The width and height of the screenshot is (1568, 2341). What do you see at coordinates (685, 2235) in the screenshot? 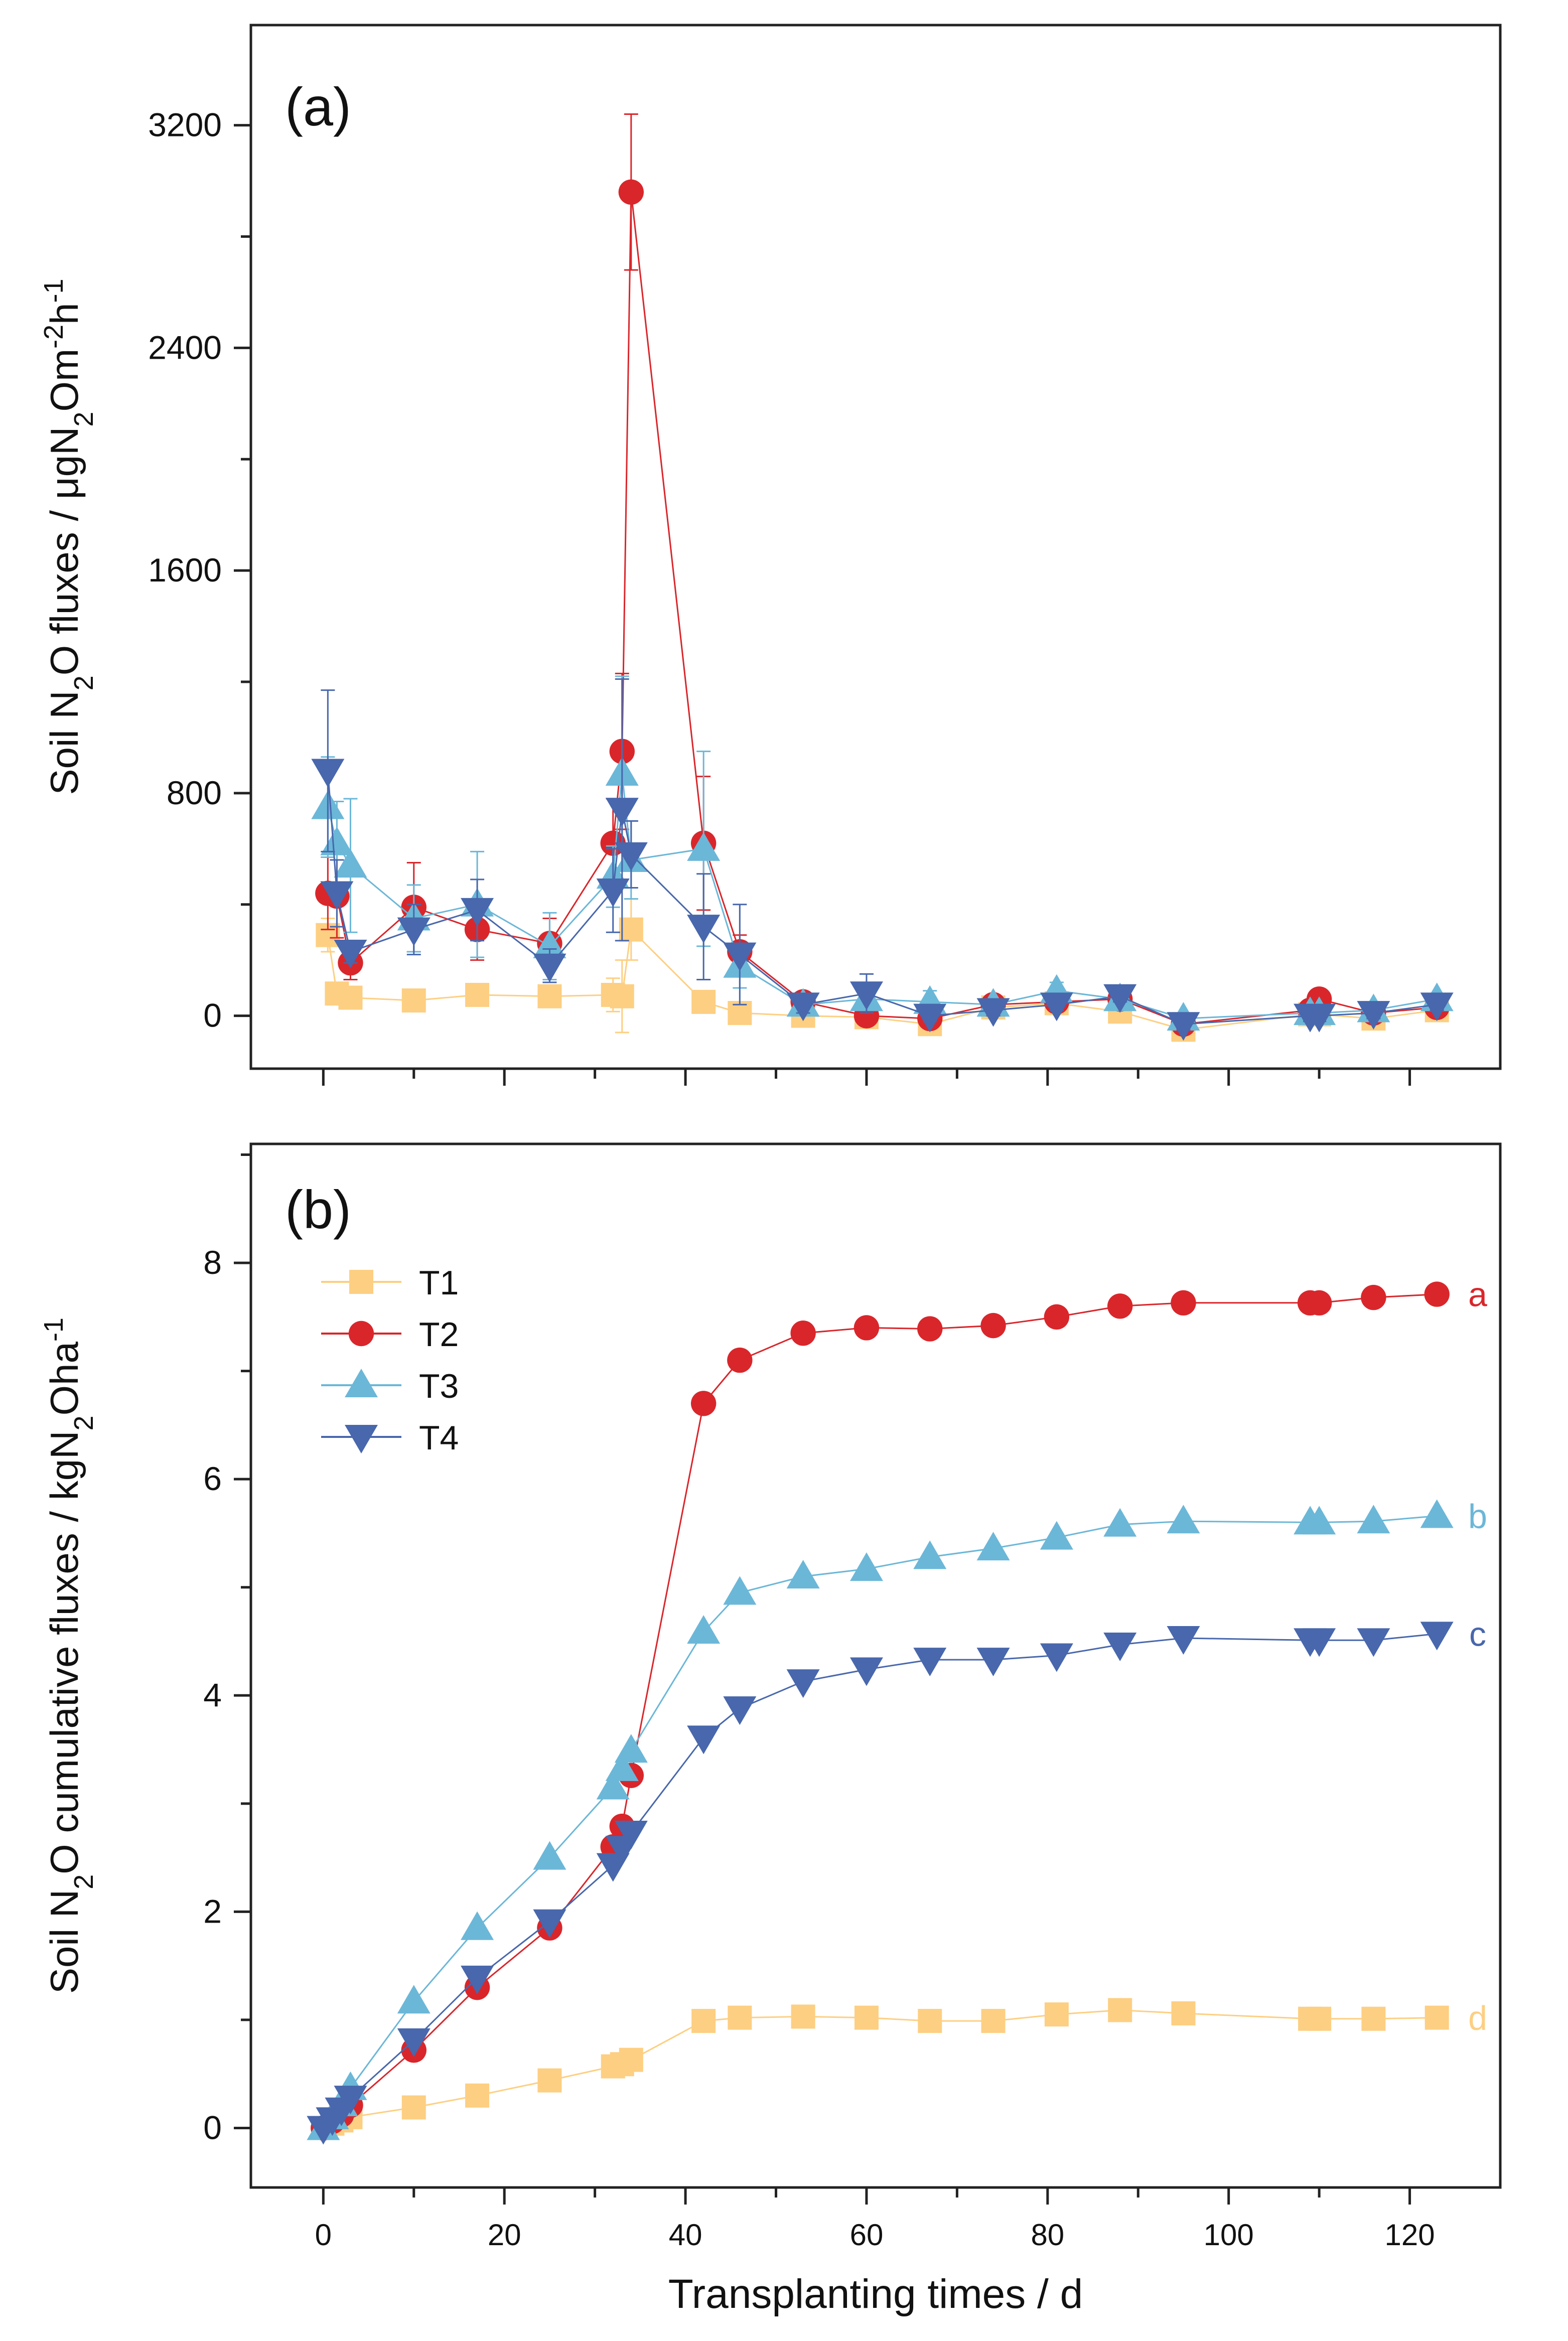
I see `x-tick-label: 40` at bounding box center [685, 2235].